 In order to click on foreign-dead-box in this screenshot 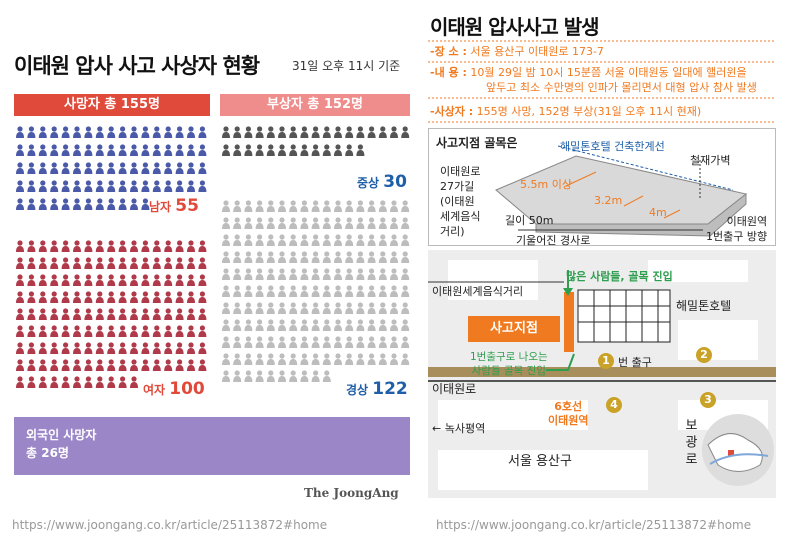, I will do `click(212, 446)`.